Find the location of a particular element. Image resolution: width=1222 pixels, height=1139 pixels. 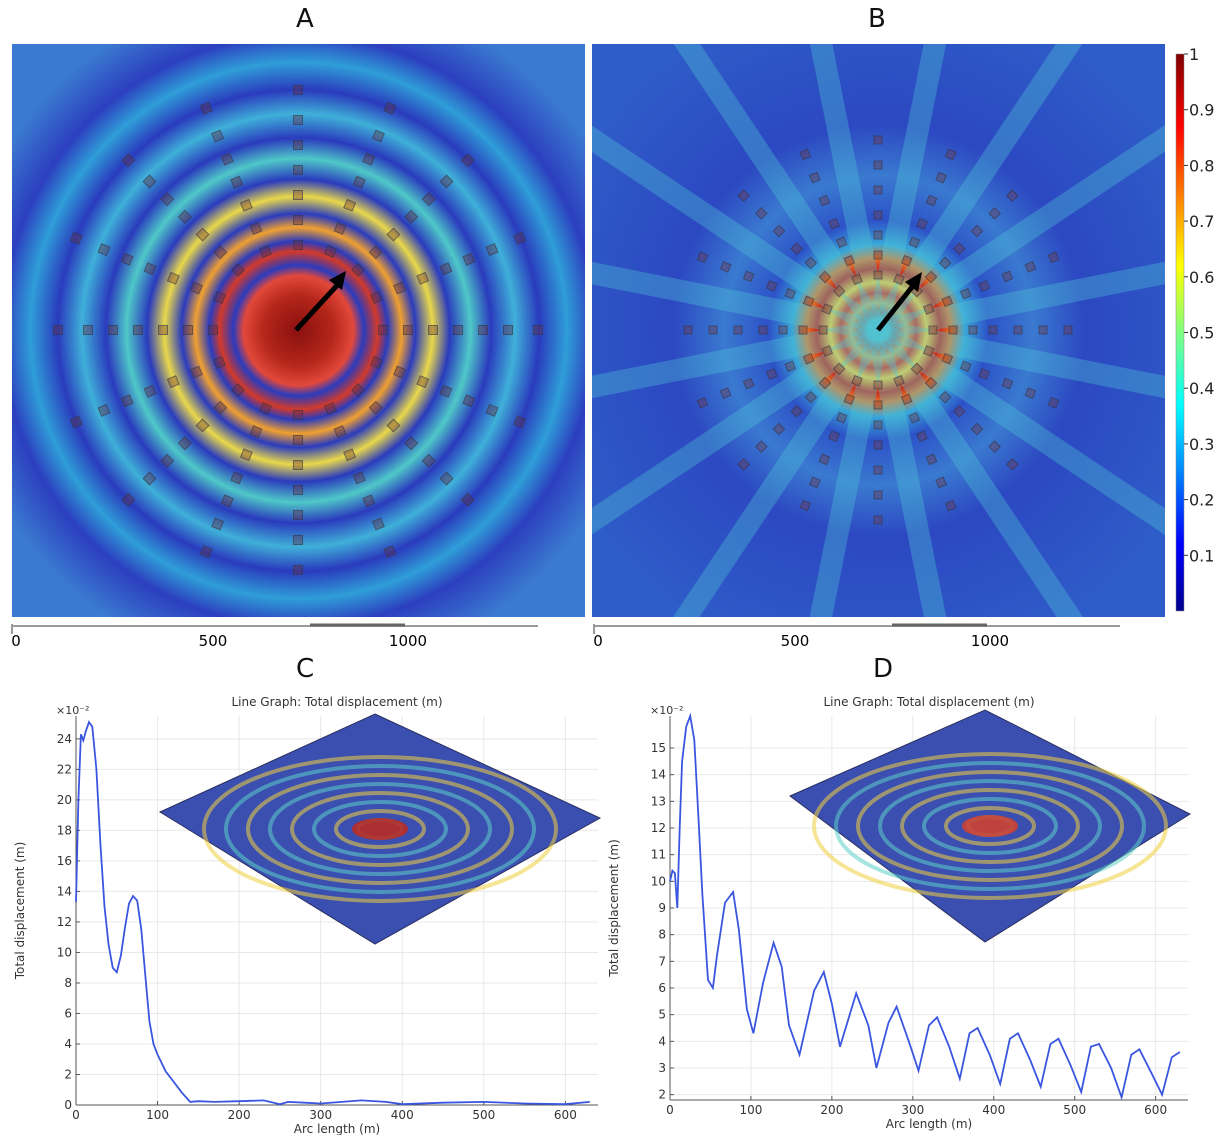

x-tick-label: 200 is located at coordinates (831, 1110).